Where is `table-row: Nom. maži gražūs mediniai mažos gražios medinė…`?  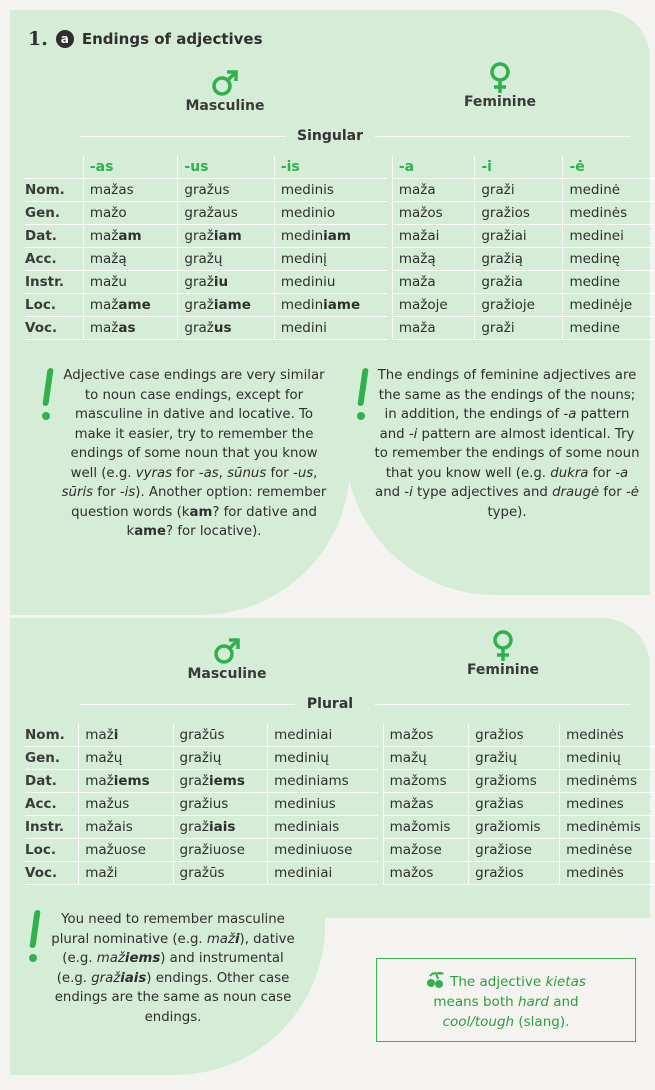 table-row: Nom. maži gražūs mediniai mažos gražios medinė… is located at coordinates (340, 735).